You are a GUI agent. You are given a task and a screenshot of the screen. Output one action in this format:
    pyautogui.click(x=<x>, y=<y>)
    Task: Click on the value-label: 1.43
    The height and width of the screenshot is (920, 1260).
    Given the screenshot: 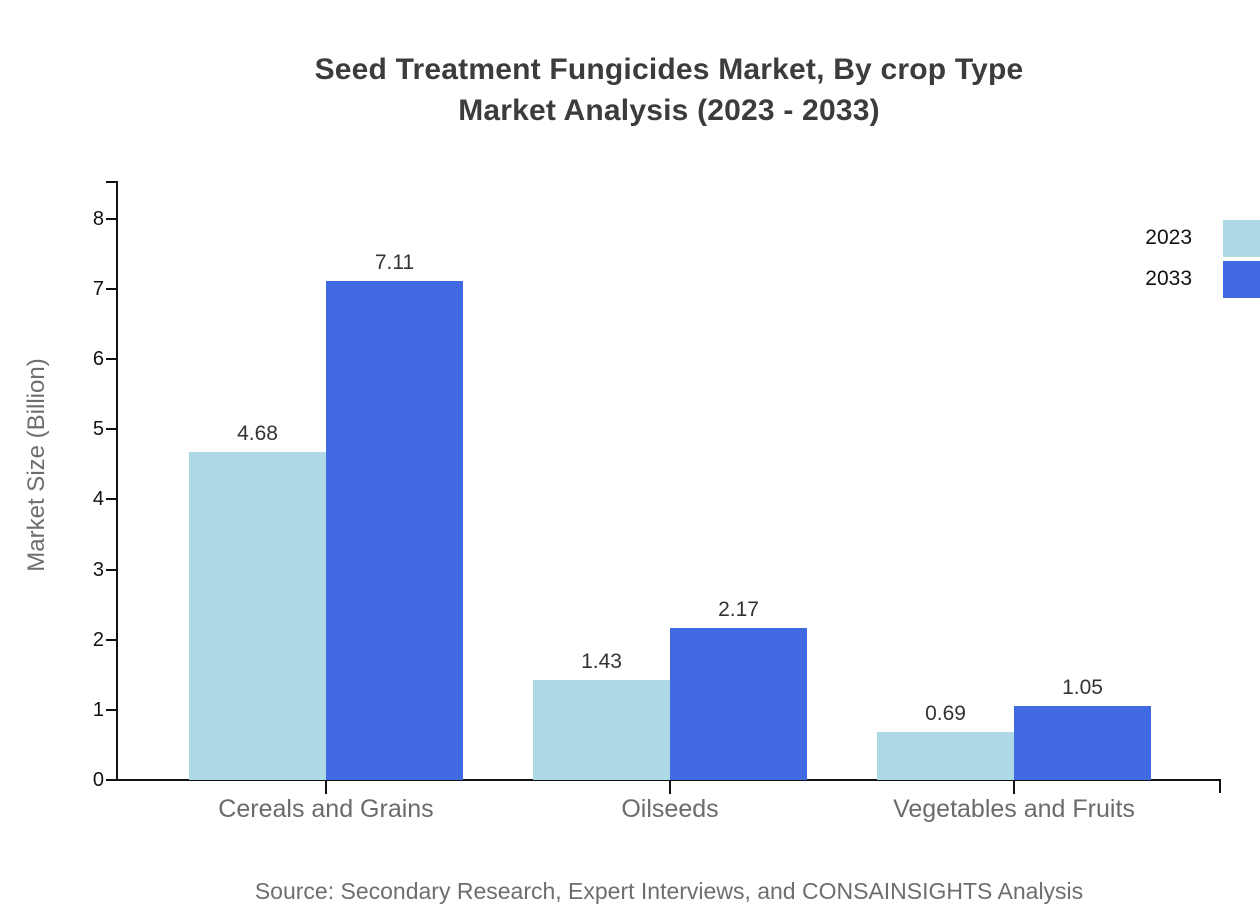 What is the action you would take?
    pyautogui.click(x=601, y=661)
    